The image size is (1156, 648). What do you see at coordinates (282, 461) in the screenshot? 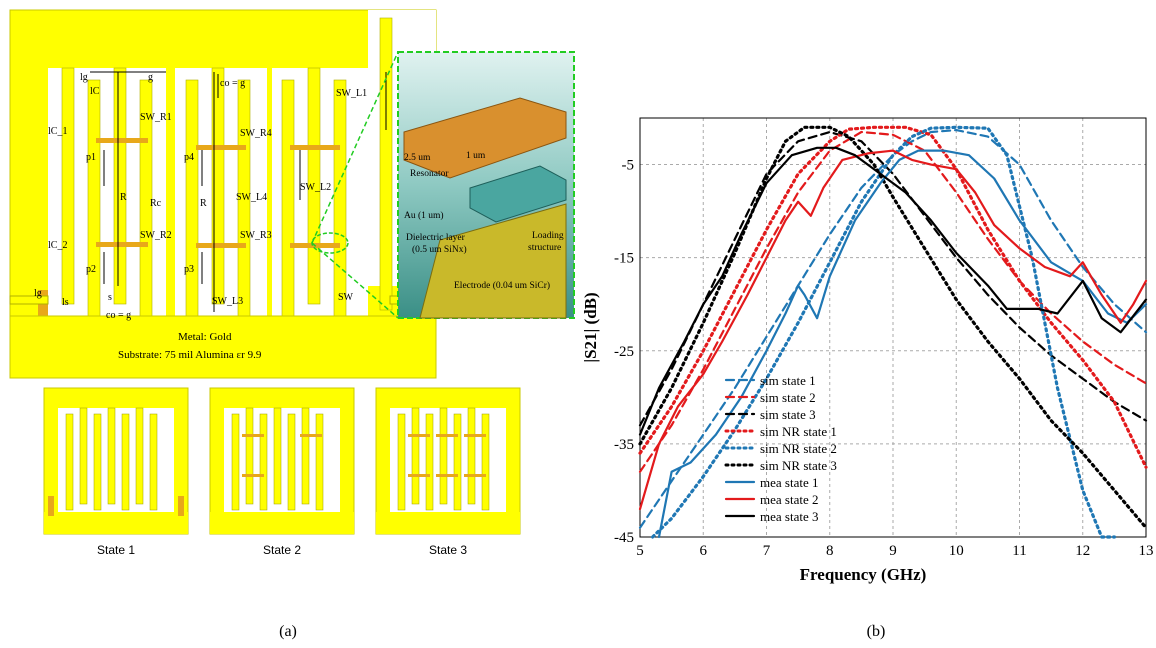
I see `state-2-layout` at bounding box center [282, 461].